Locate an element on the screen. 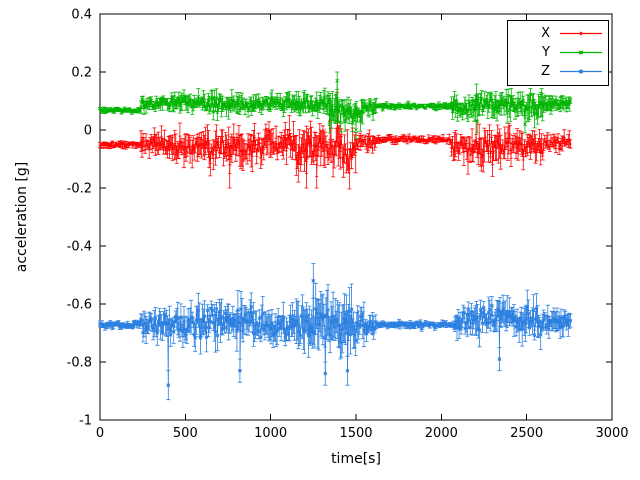 The height and width of the screenshot is (480, 640). series-errorbars-y is located at coordinates (335, 105).